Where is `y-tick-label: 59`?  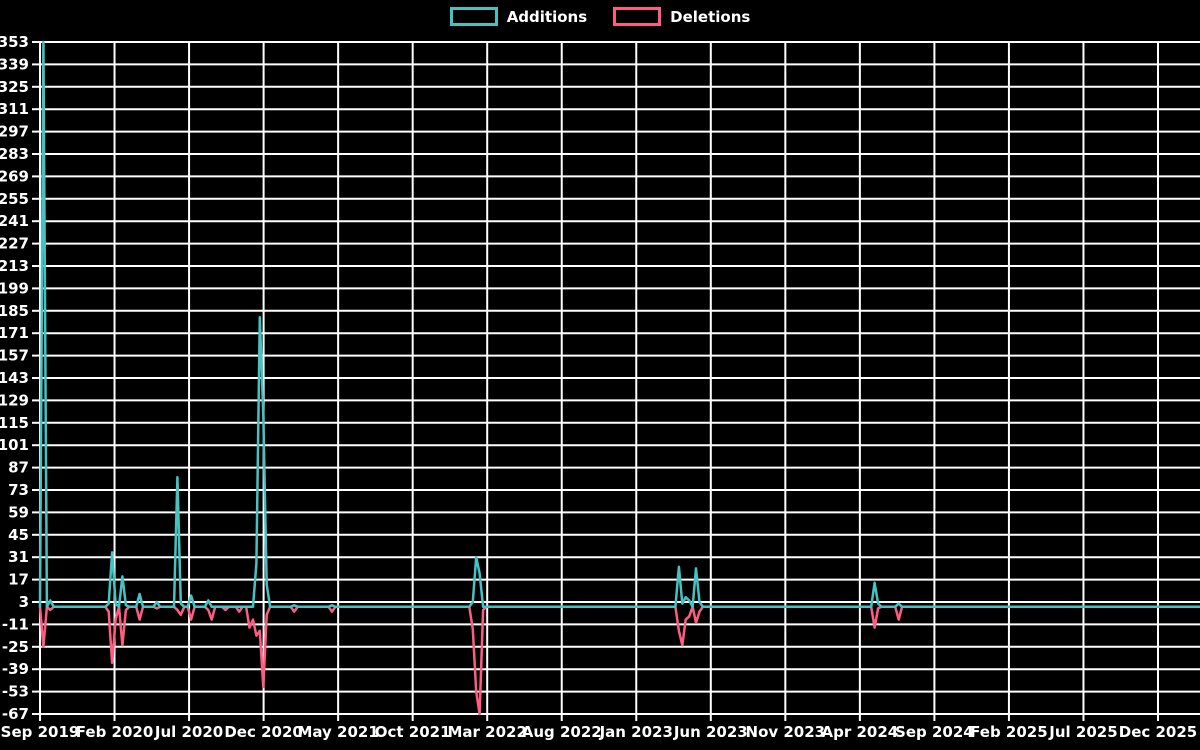 y-tick-label: 59 is located at coordinates (18, 512).